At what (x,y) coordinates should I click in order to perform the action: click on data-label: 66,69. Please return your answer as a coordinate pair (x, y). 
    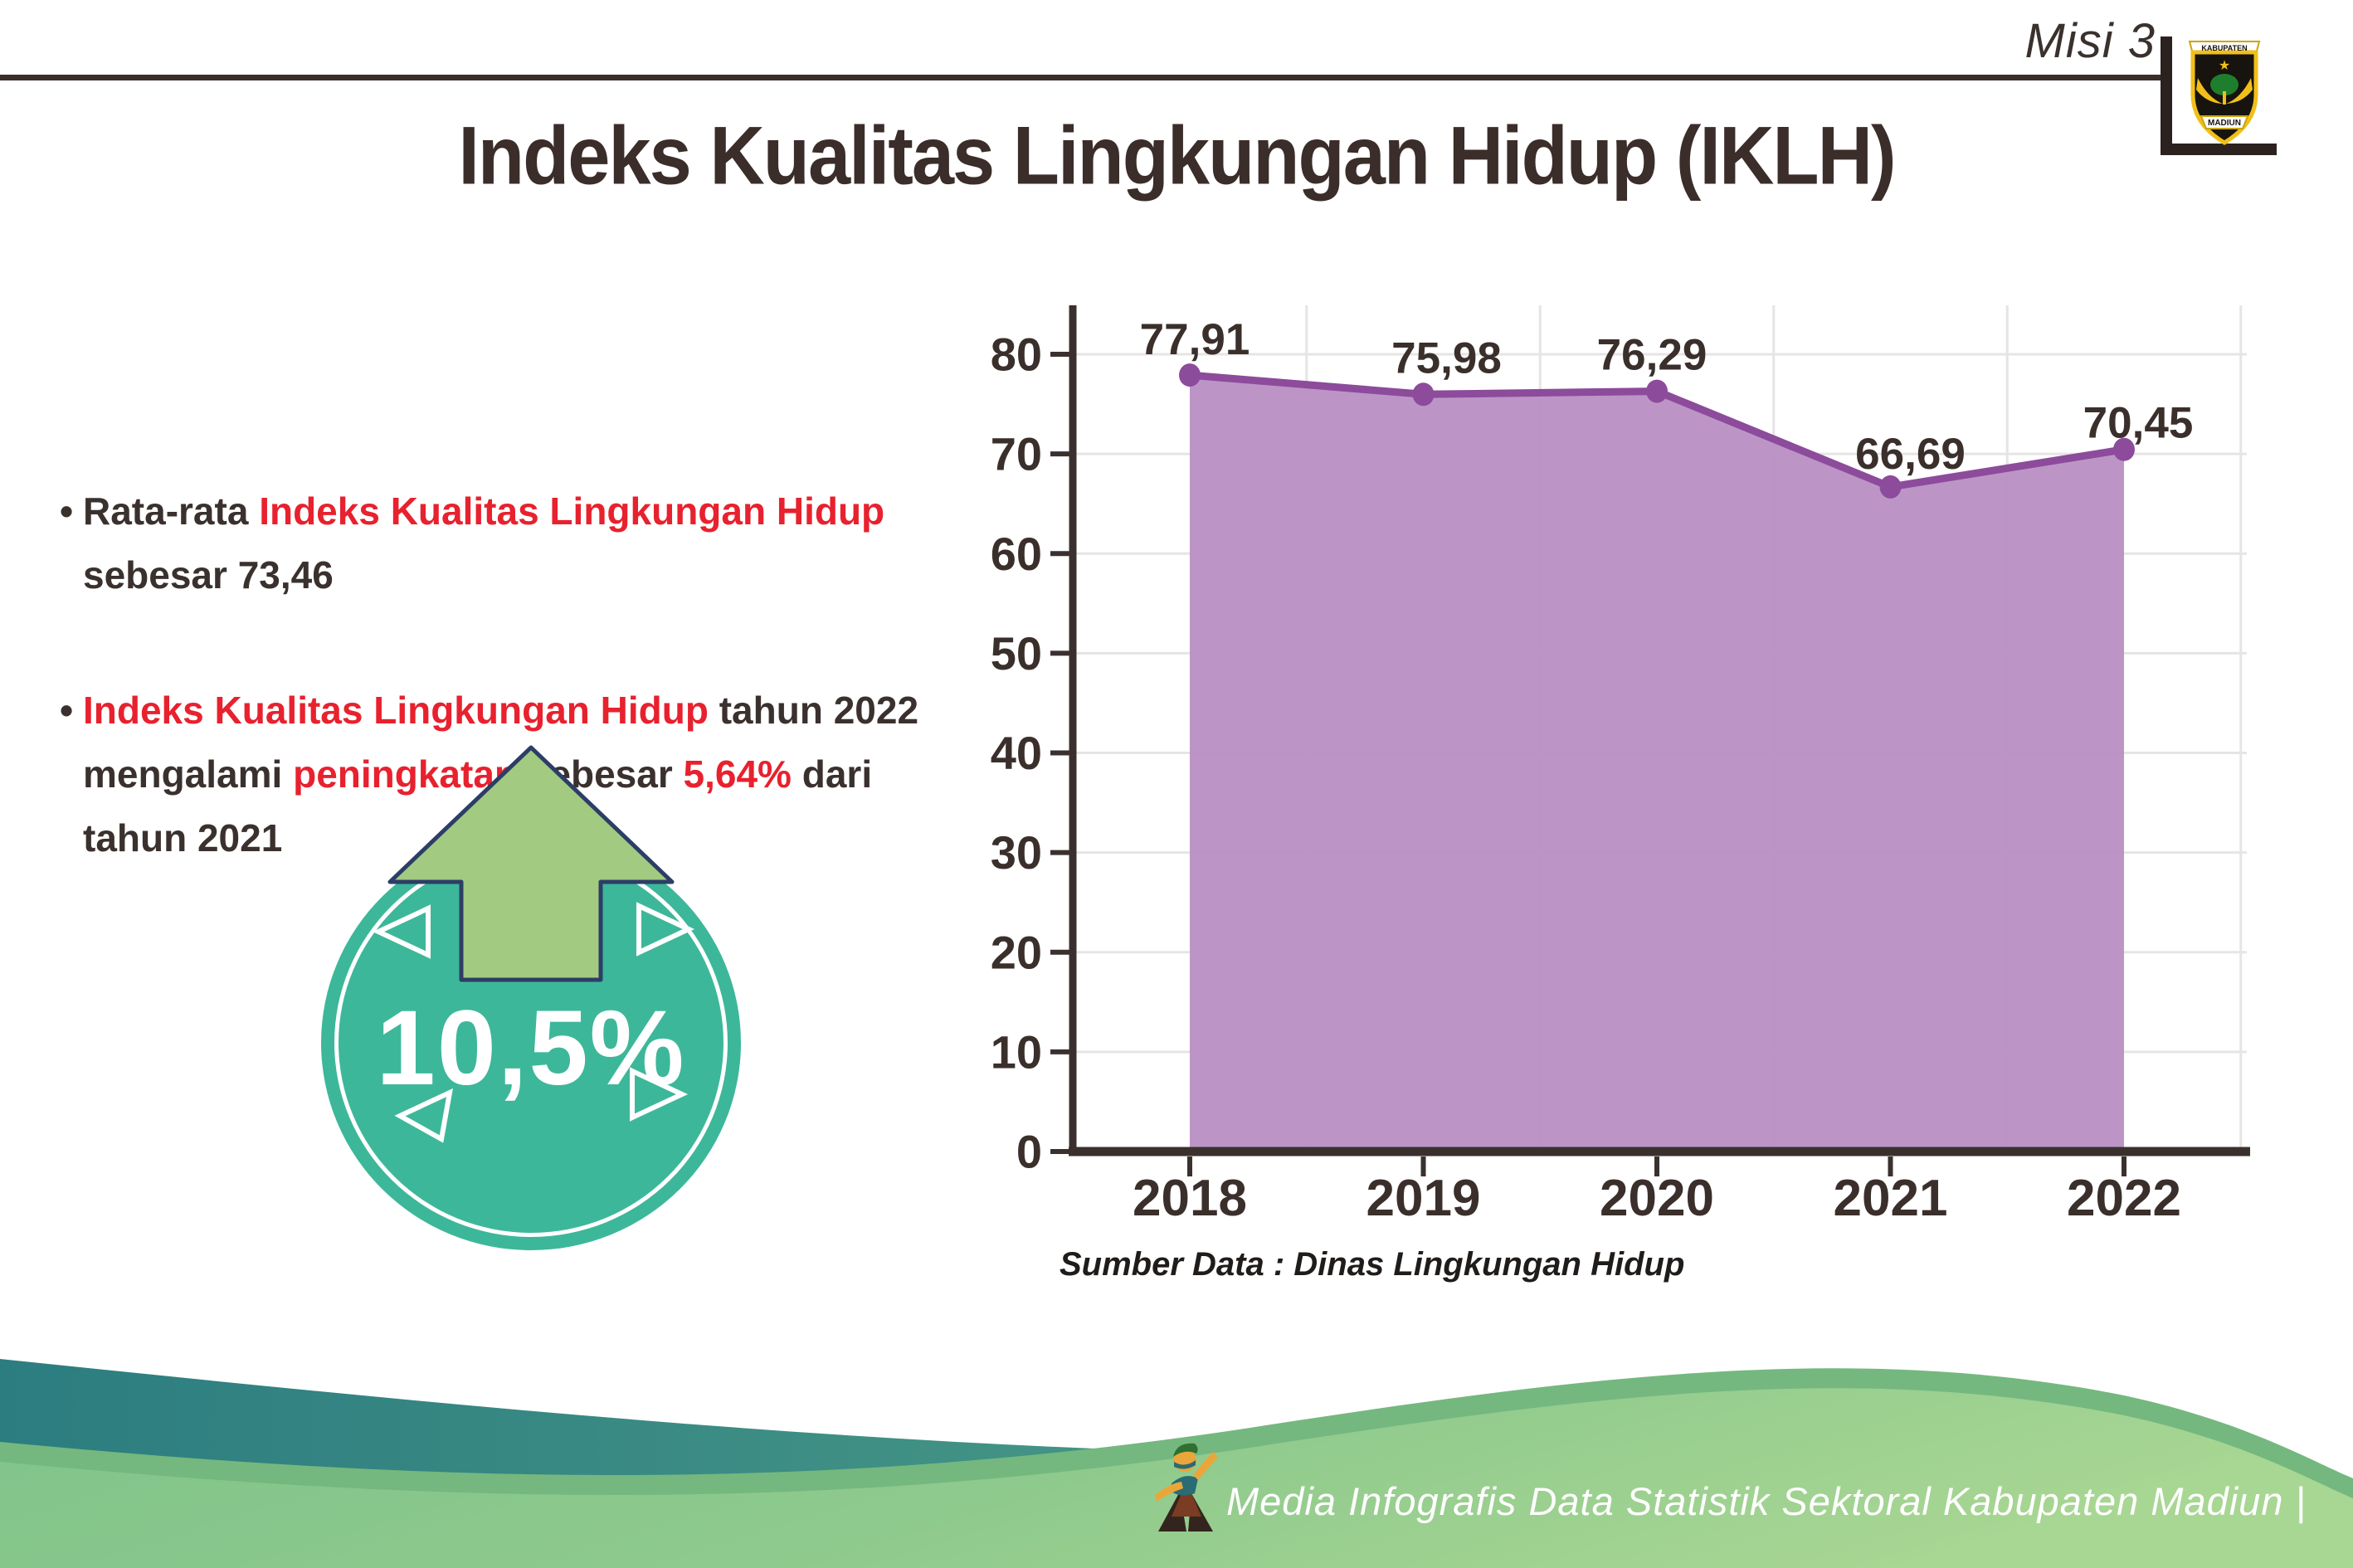
    Looking at the image, I should click on (1910, 454).